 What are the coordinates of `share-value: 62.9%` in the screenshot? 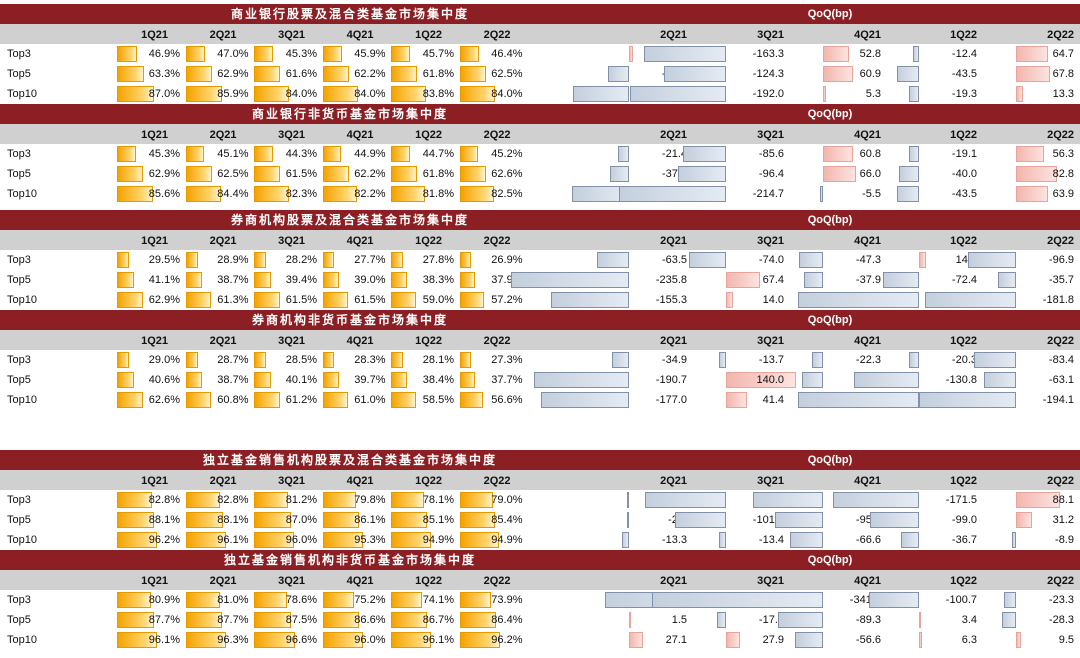 It's located at (233, 74).